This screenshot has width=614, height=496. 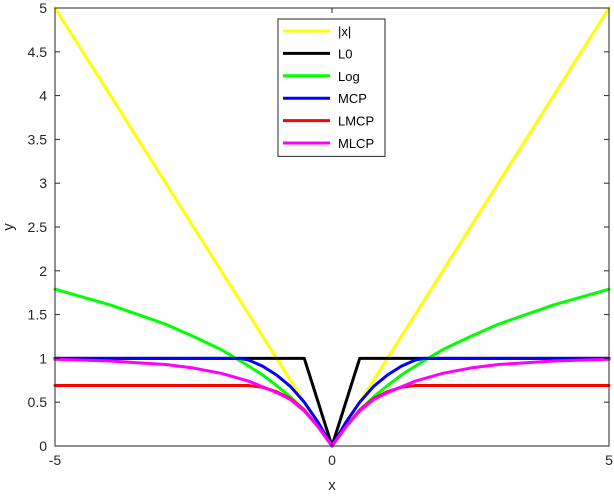 I want to click on y-tick-label: 1.5, so click(x=38, y=315).